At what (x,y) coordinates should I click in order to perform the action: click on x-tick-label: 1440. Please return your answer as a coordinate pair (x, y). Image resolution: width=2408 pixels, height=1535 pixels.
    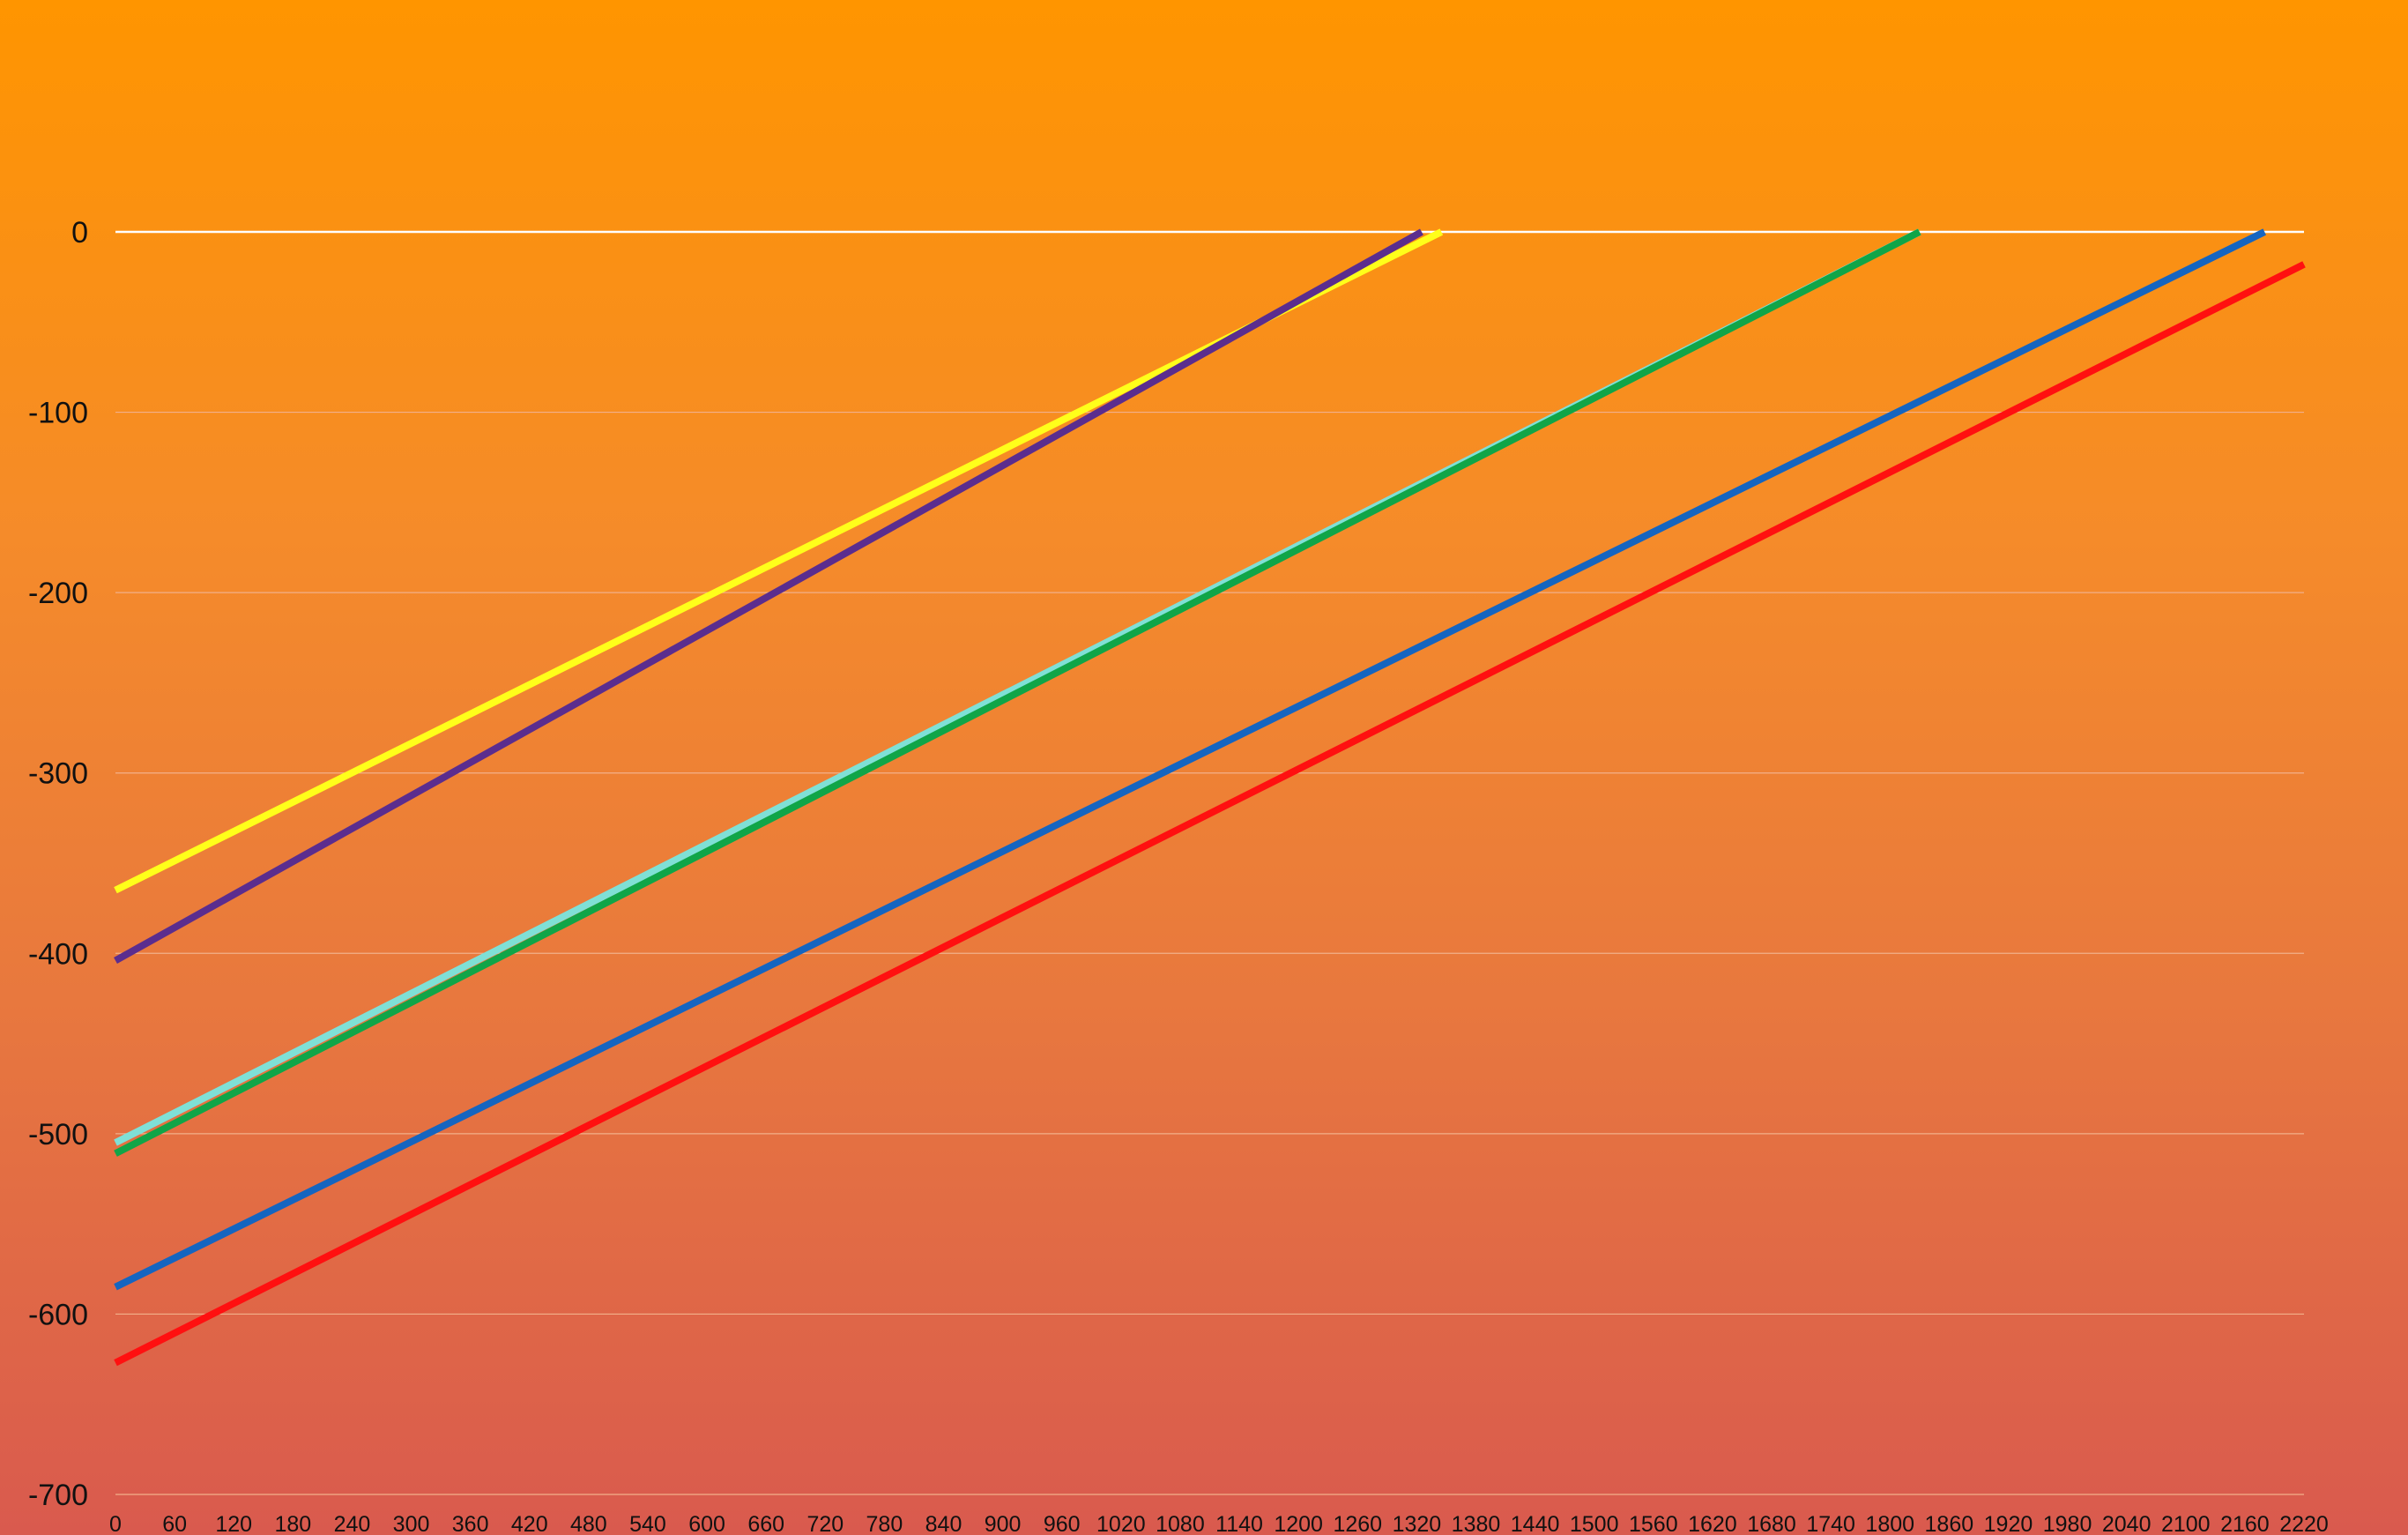
    Looking at the image, I should click on (1535, 1524).